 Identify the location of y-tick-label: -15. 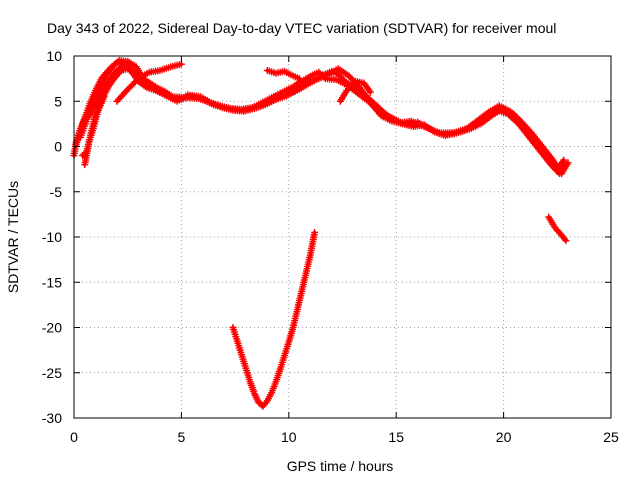
(52, 282).